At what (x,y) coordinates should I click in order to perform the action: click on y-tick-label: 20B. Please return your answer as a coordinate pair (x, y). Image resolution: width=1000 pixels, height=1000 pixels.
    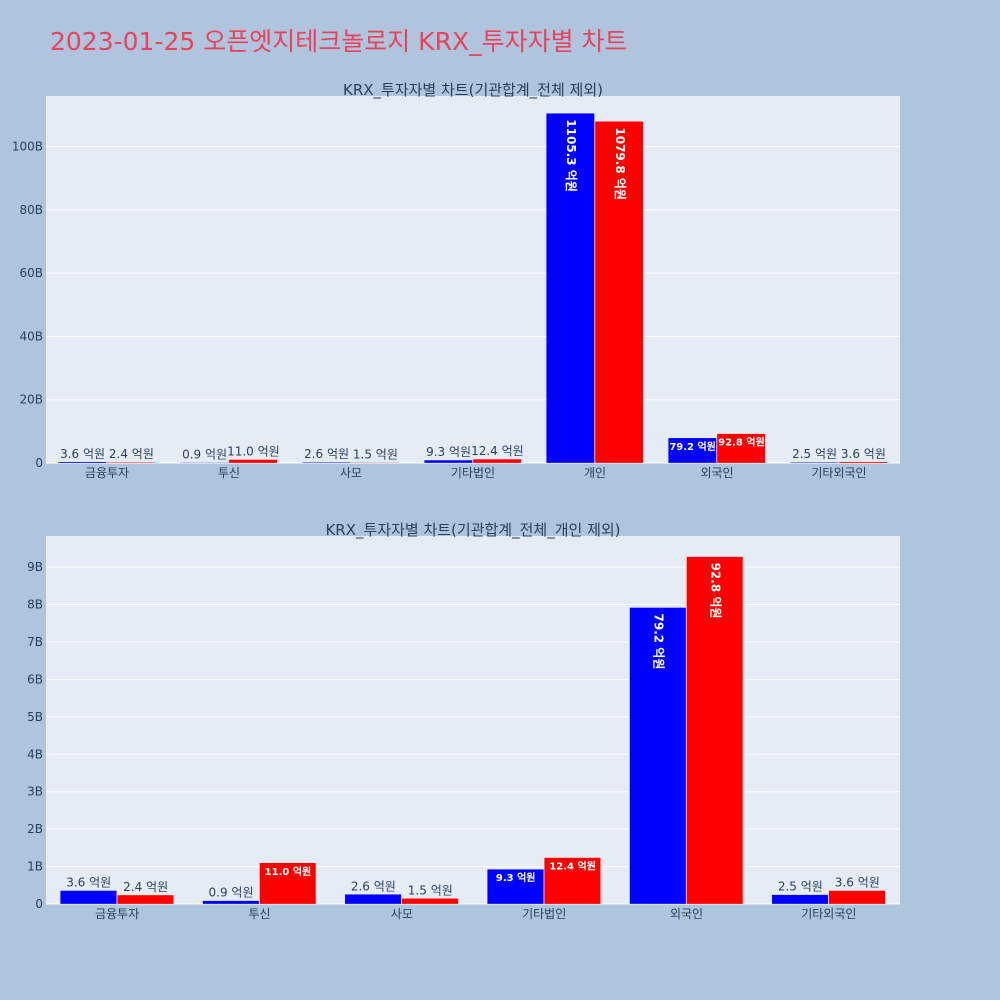
    Looking at the image, I should click on (31, 400).